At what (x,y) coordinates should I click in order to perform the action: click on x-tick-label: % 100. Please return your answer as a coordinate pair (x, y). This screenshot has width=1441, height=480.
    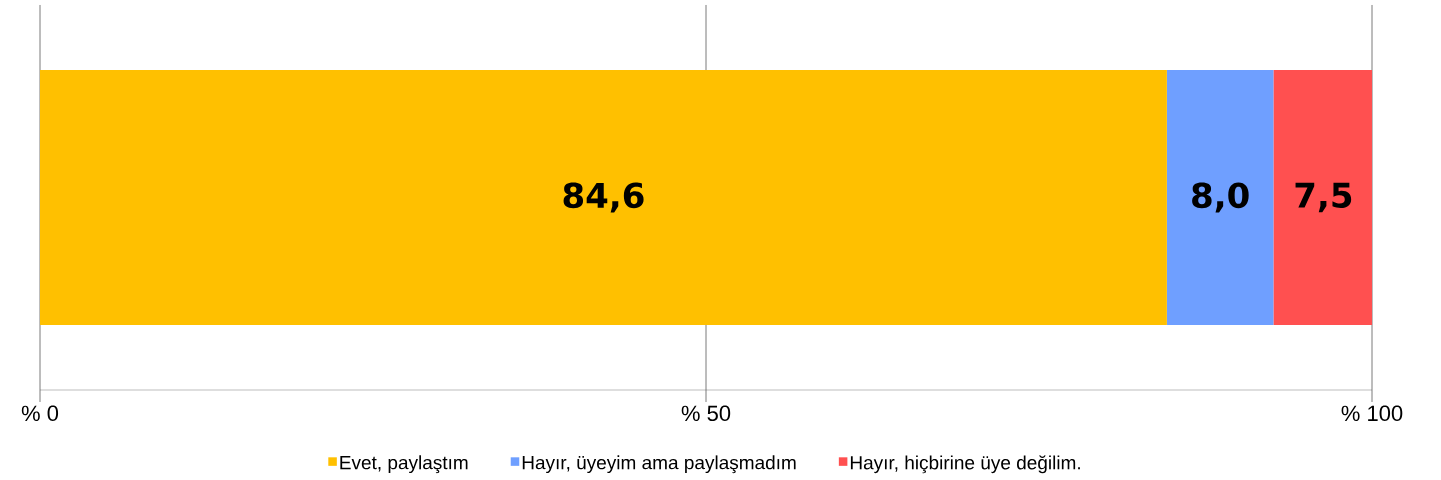
    Looking at the image, I should click on (1372, 413).